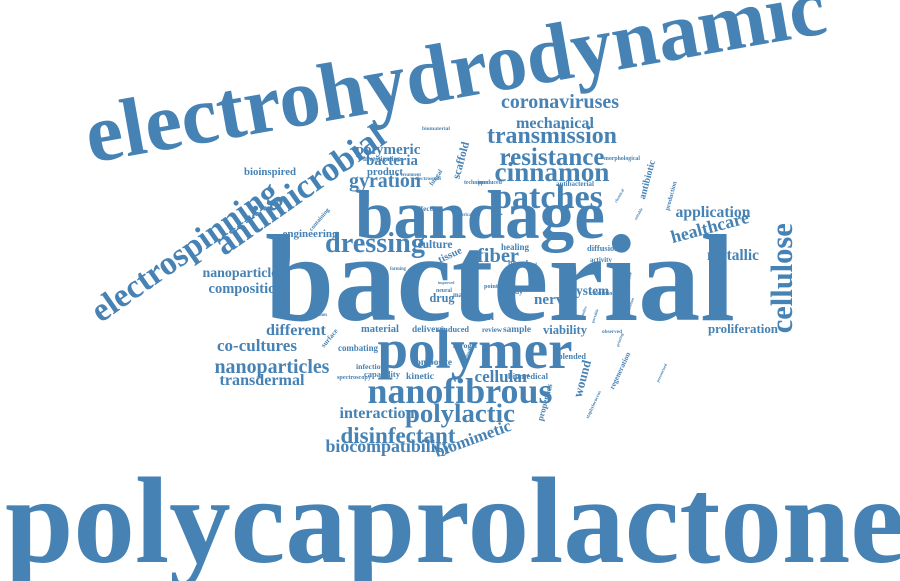  Describe the element at coordinates (498, 256) in the screenshot. I see `word-cloud-word: fiber` at that location.